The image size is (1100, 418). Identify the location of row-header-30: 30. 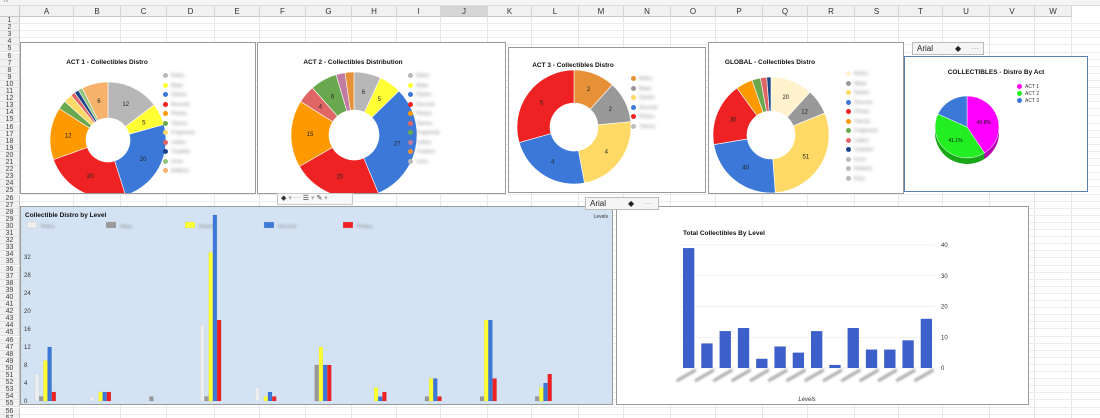
(10, 226).